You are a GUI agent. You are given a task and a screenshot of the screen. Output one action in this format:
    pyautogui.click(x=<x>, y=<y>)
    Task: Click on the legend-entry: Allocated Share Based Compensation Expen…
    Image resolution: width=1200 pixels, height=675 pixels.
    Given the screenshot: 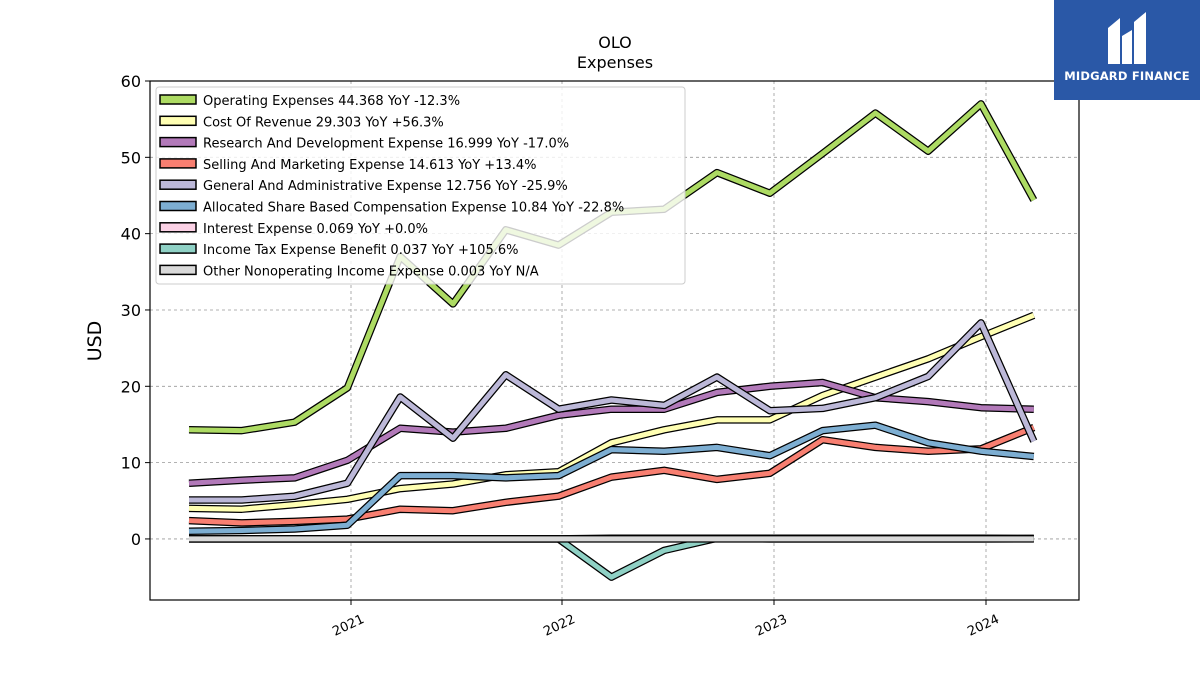 What is the action you would take?
    pyautogui.click(x=413, y=208)
    